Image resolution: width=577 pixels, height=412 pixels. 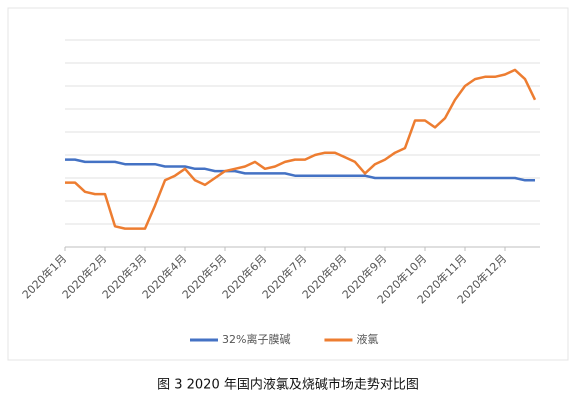 I want to click on legend-label: 32%离子膜碱, so click(x=256, y=339).